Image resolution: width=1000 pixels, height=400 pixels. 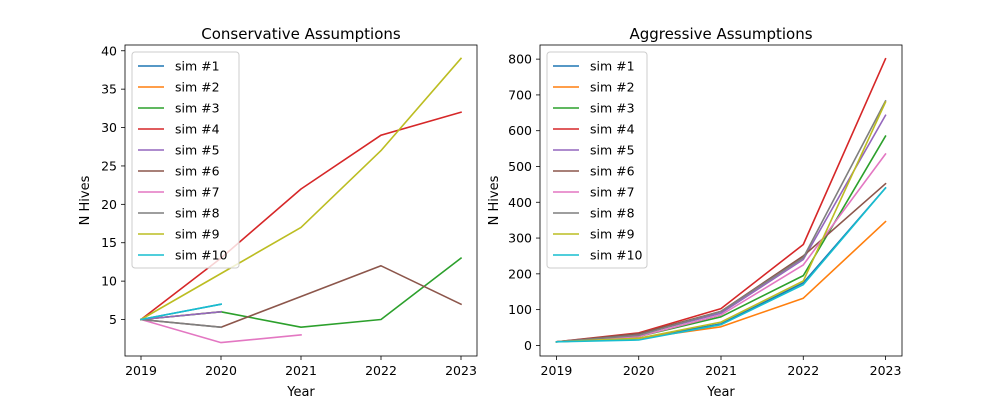 What do you see at coordinates (520, 238) in the screenshot?
I see `y-tick-label: 300` at bounding box center [520, 238].